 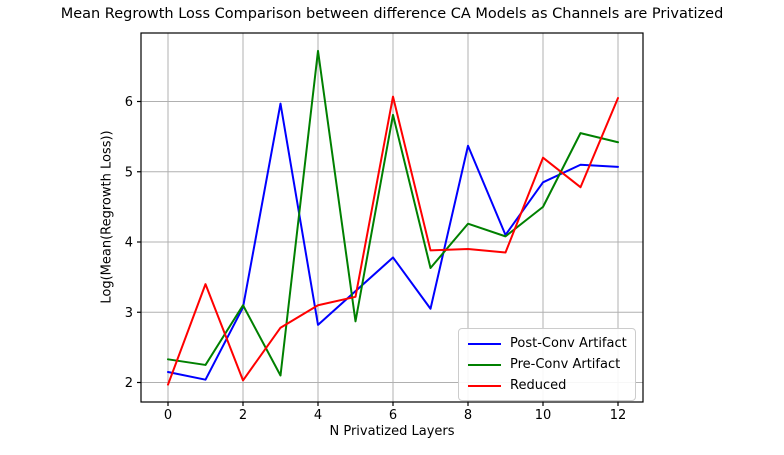 What do you see at coordinates (468, 415) in the screenshot?
I see `x-tick-label: 8` at bounding box center [468, 415].